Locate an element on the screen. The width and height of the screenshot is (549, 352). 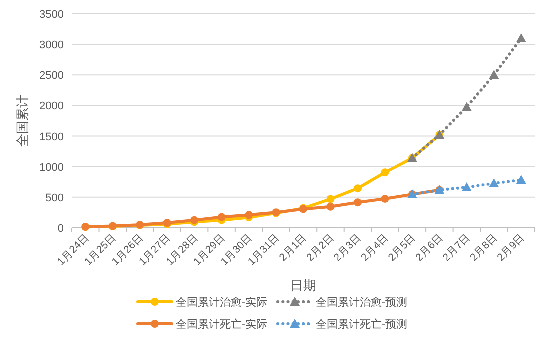
y-tick-label: 1500 is located at coordinates (52, 137).